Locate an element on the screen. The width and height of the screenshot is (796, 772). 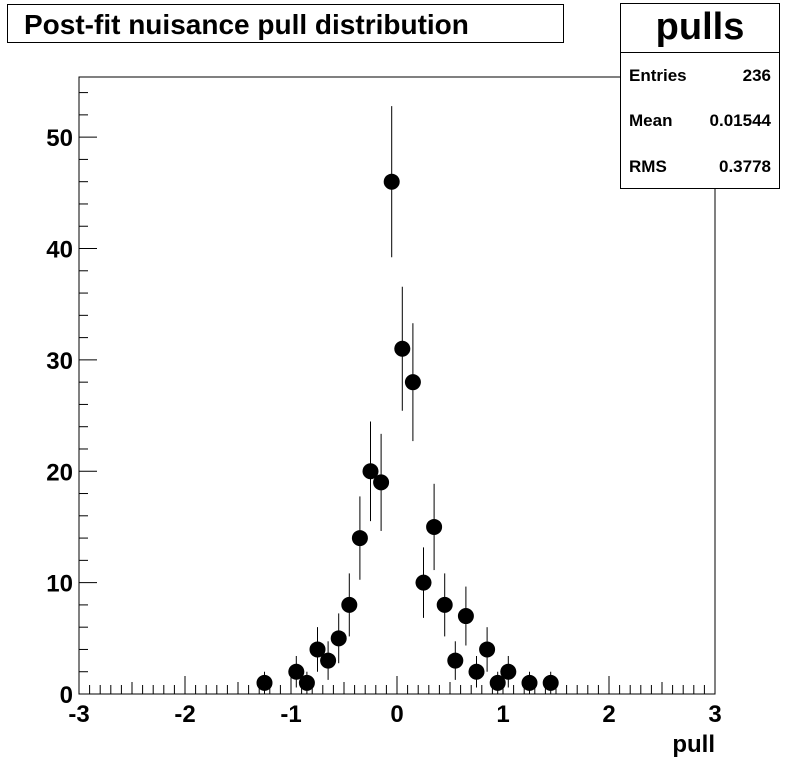
stats-row-entries: Entries 236 is located at coordinates (700, 78).